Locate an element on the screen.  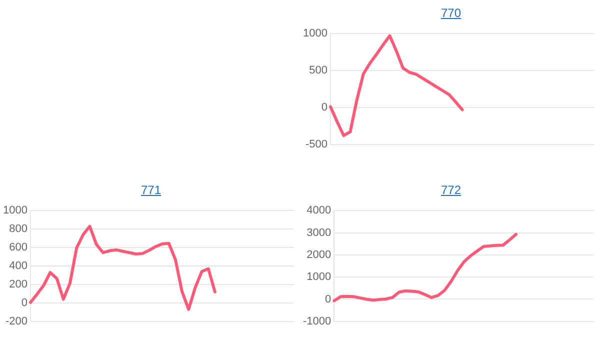
y-tick-label: 2000 is located at coordinates (319, 254).